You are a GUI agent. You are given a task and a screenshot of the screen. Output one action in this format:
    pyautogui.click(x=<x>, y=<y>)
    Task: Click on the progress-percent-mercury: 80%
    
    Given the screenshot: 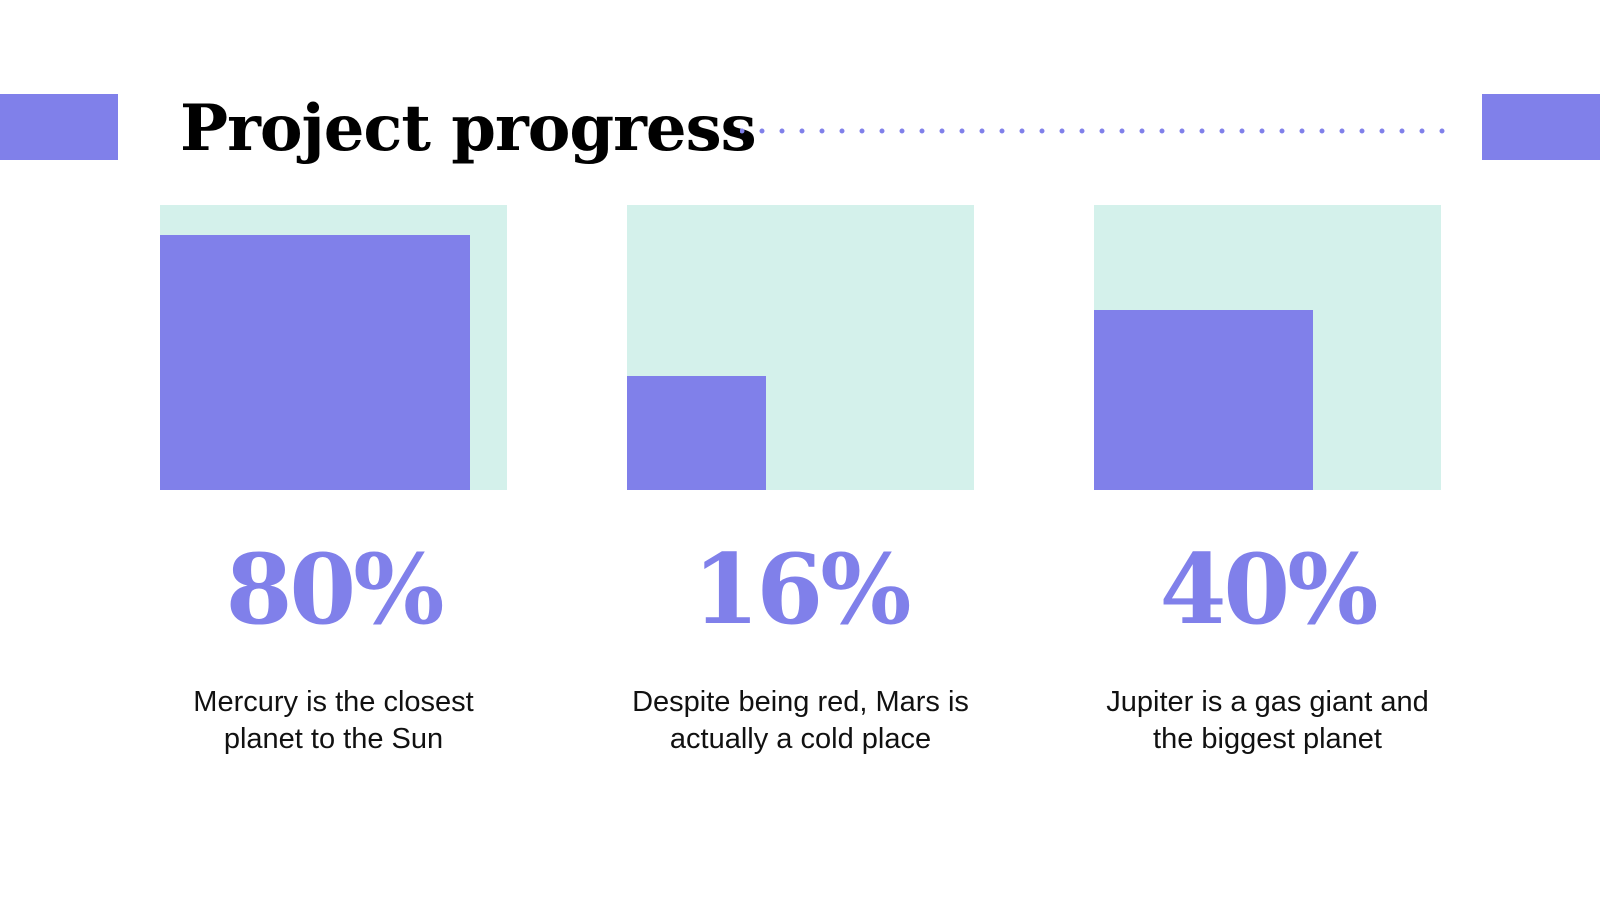 What is the action you would take?
    pyautogui.click(x=335, y=589)
    